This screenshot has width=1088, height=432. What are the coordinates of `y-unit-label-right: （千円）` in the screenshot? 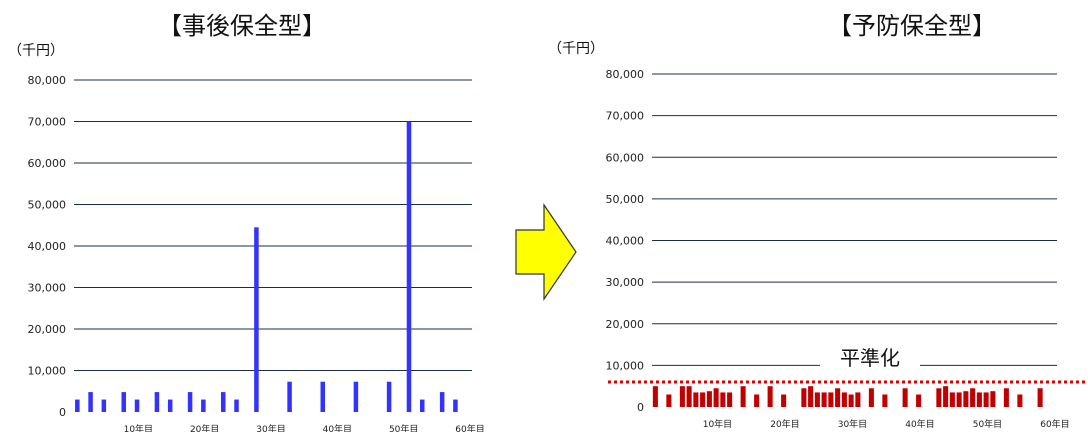 It's located at (576, 49).